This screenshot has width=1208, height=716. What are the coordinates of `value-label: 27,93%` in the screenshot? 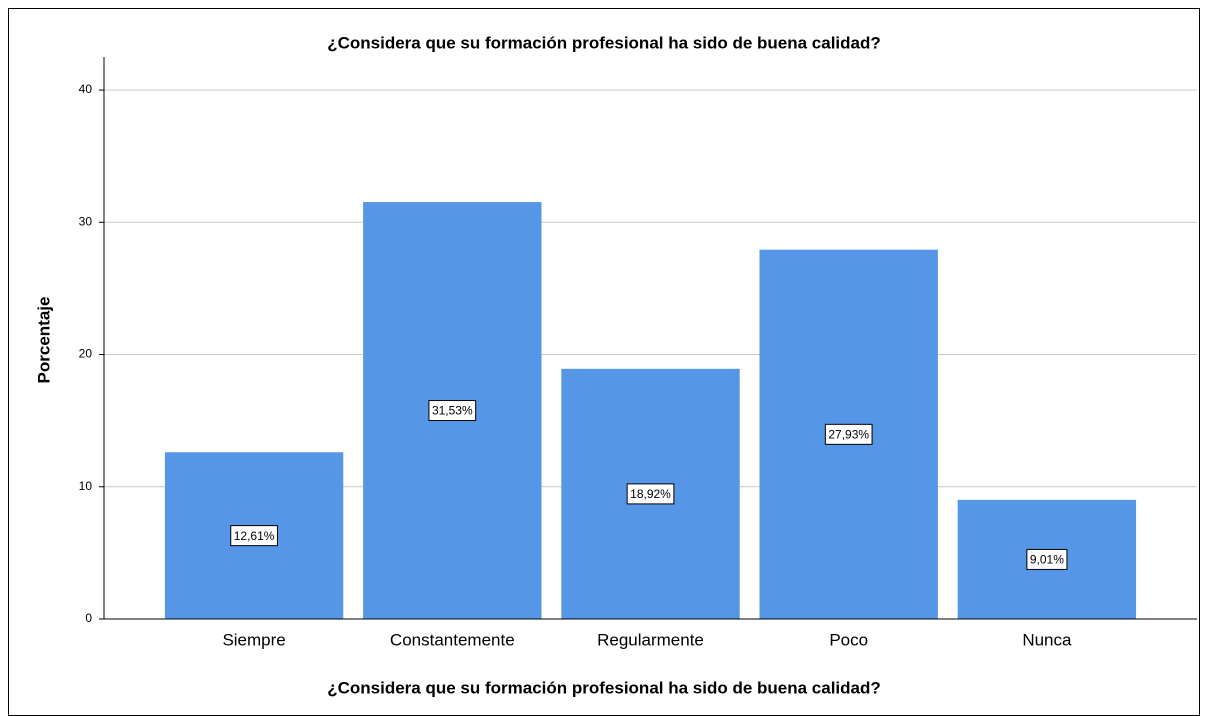 It's located at (848, 435).